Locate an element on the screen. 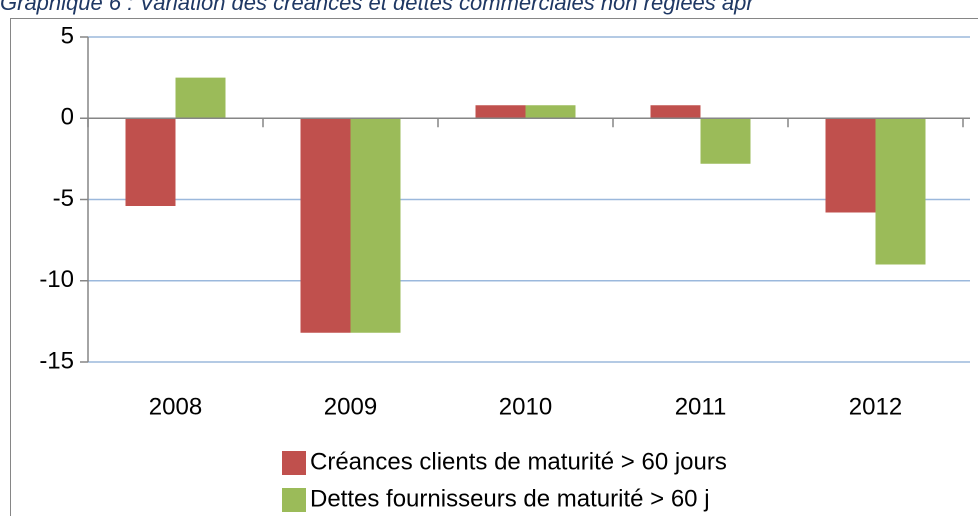 This screenshot has height=521, width=978. y-tick-label: -10 is located at coordinates (56, 279).